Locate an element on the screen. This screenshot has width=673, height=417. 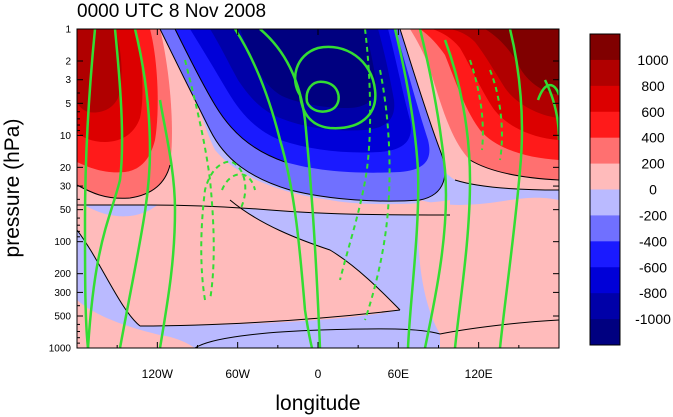
colorbar-label: -600 is located at coordinates (653, 267).